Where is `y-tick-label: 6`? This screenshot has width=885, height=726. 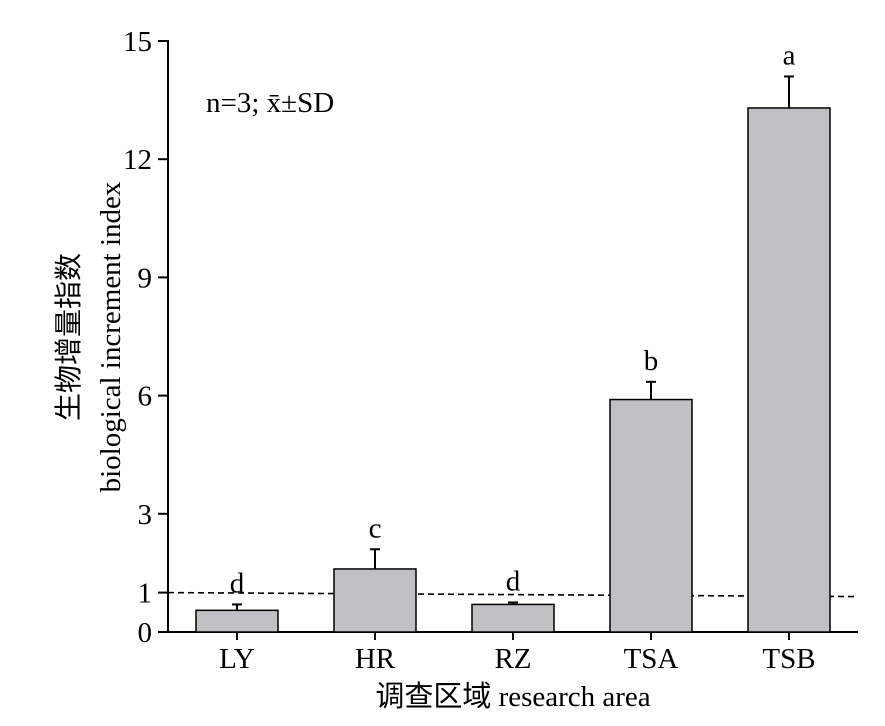 y-tick-label: 6 is located at coordinates (145, 397).